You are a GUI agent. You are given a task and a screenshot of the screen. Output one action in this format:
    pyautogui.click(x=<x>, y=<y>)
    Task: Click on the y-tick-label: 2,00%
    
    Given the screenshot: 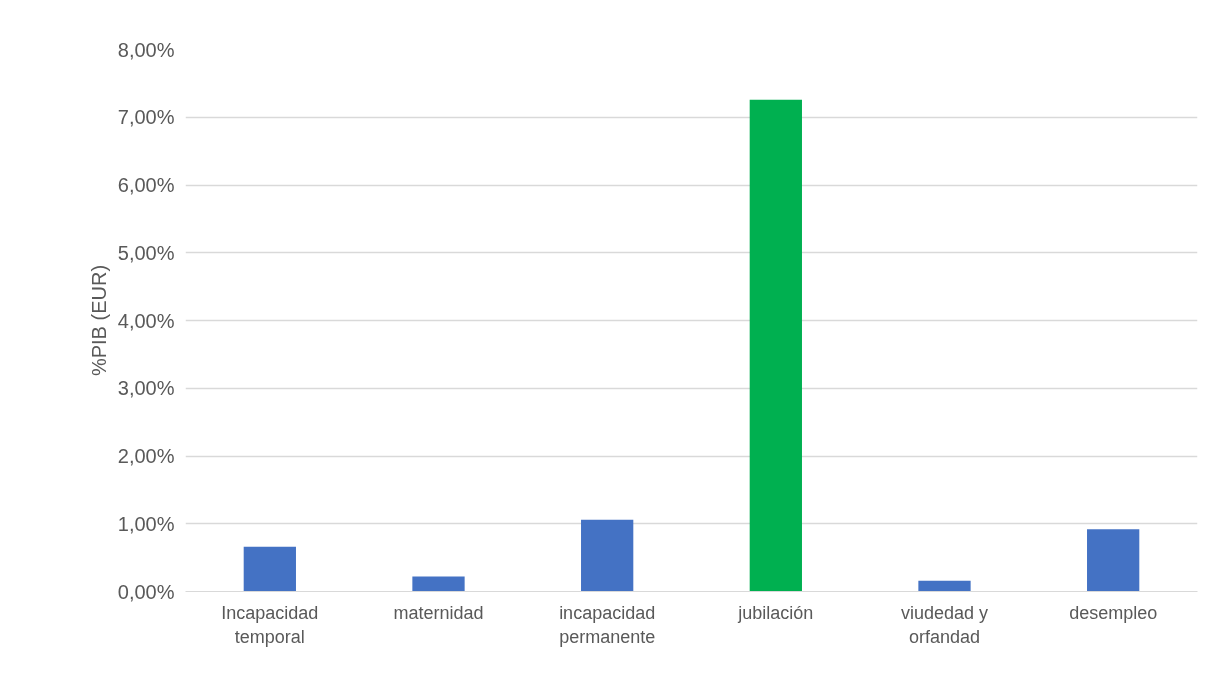 What is the action you would take?
    pyautogui.click(x=146, y=456)
    